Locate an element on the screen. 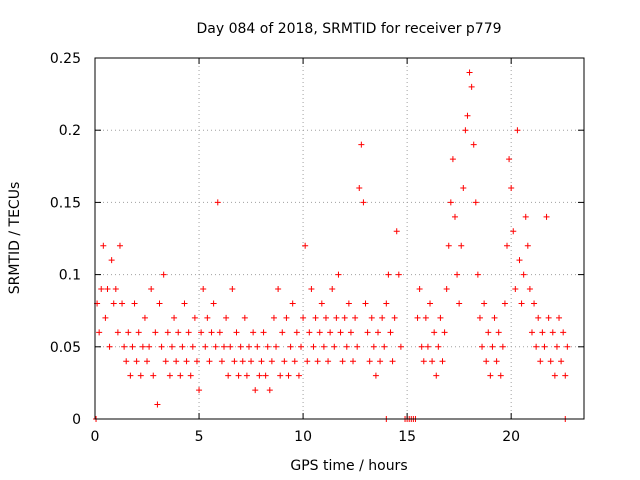 The width and height of the screenshot is (640, 480). y-tick-label: 0.1 is located at coordinates (70, 276).